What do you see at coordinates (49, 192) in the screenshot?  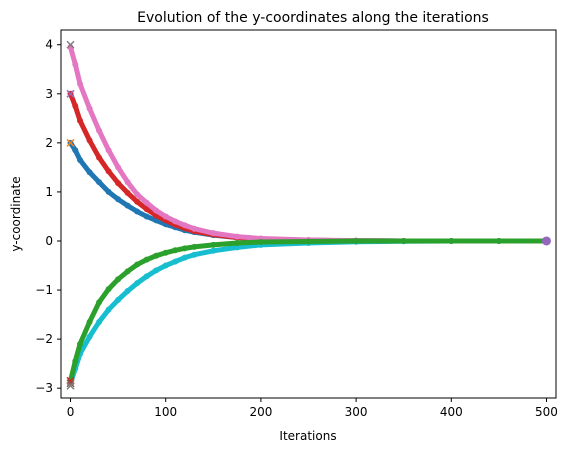 I see `y-tick-label: 1` at bounding box center [49, 192].